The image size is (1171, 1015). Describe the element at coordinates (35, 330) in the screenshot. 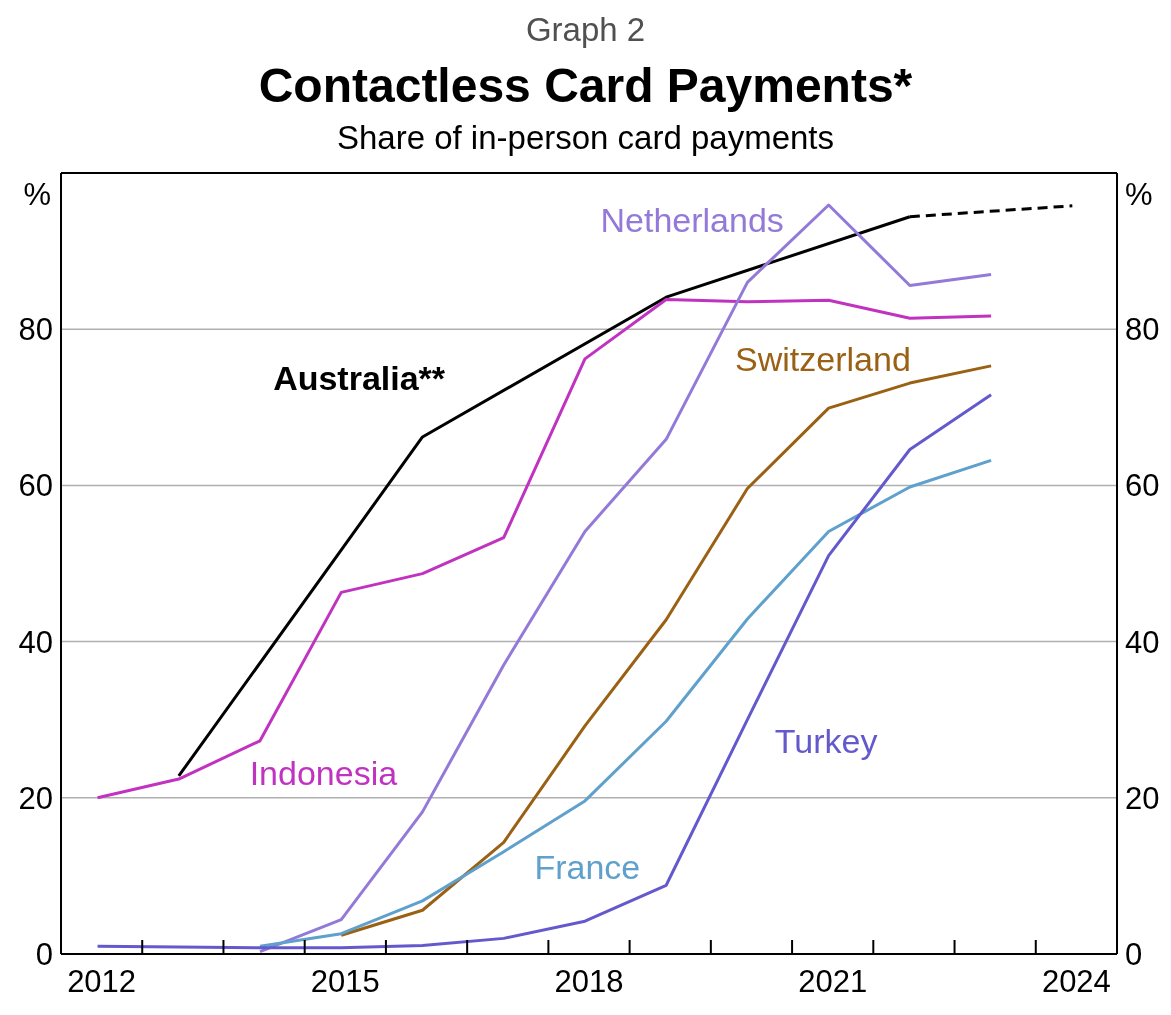

I see `y-tick-label: 80` at that location.